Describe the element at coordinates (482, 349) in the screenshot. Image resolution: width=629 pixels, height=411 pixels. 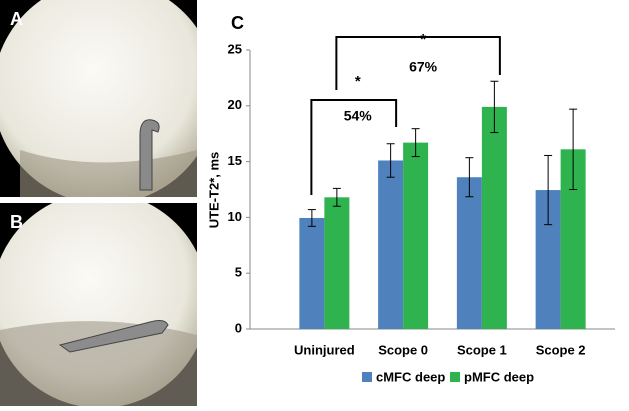
I see `x-tick-label: Scope 1` at that location.